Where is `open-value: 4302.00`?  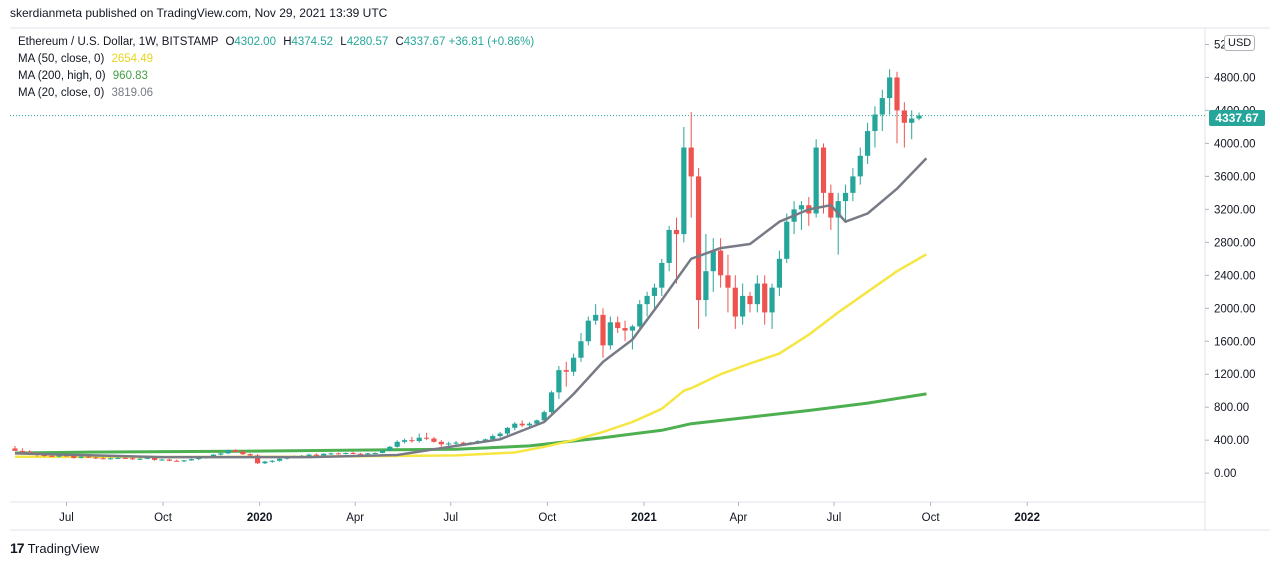 open-value: 4302.00 is located at coordinates (255, 42).